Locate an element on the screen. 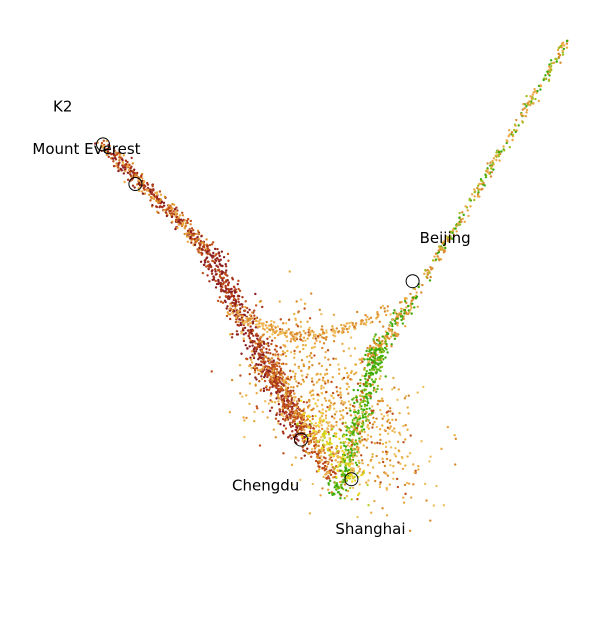 The width and height of the screenshot is (602, 636). label-k2: K2 is located at coordinates (62, 106).